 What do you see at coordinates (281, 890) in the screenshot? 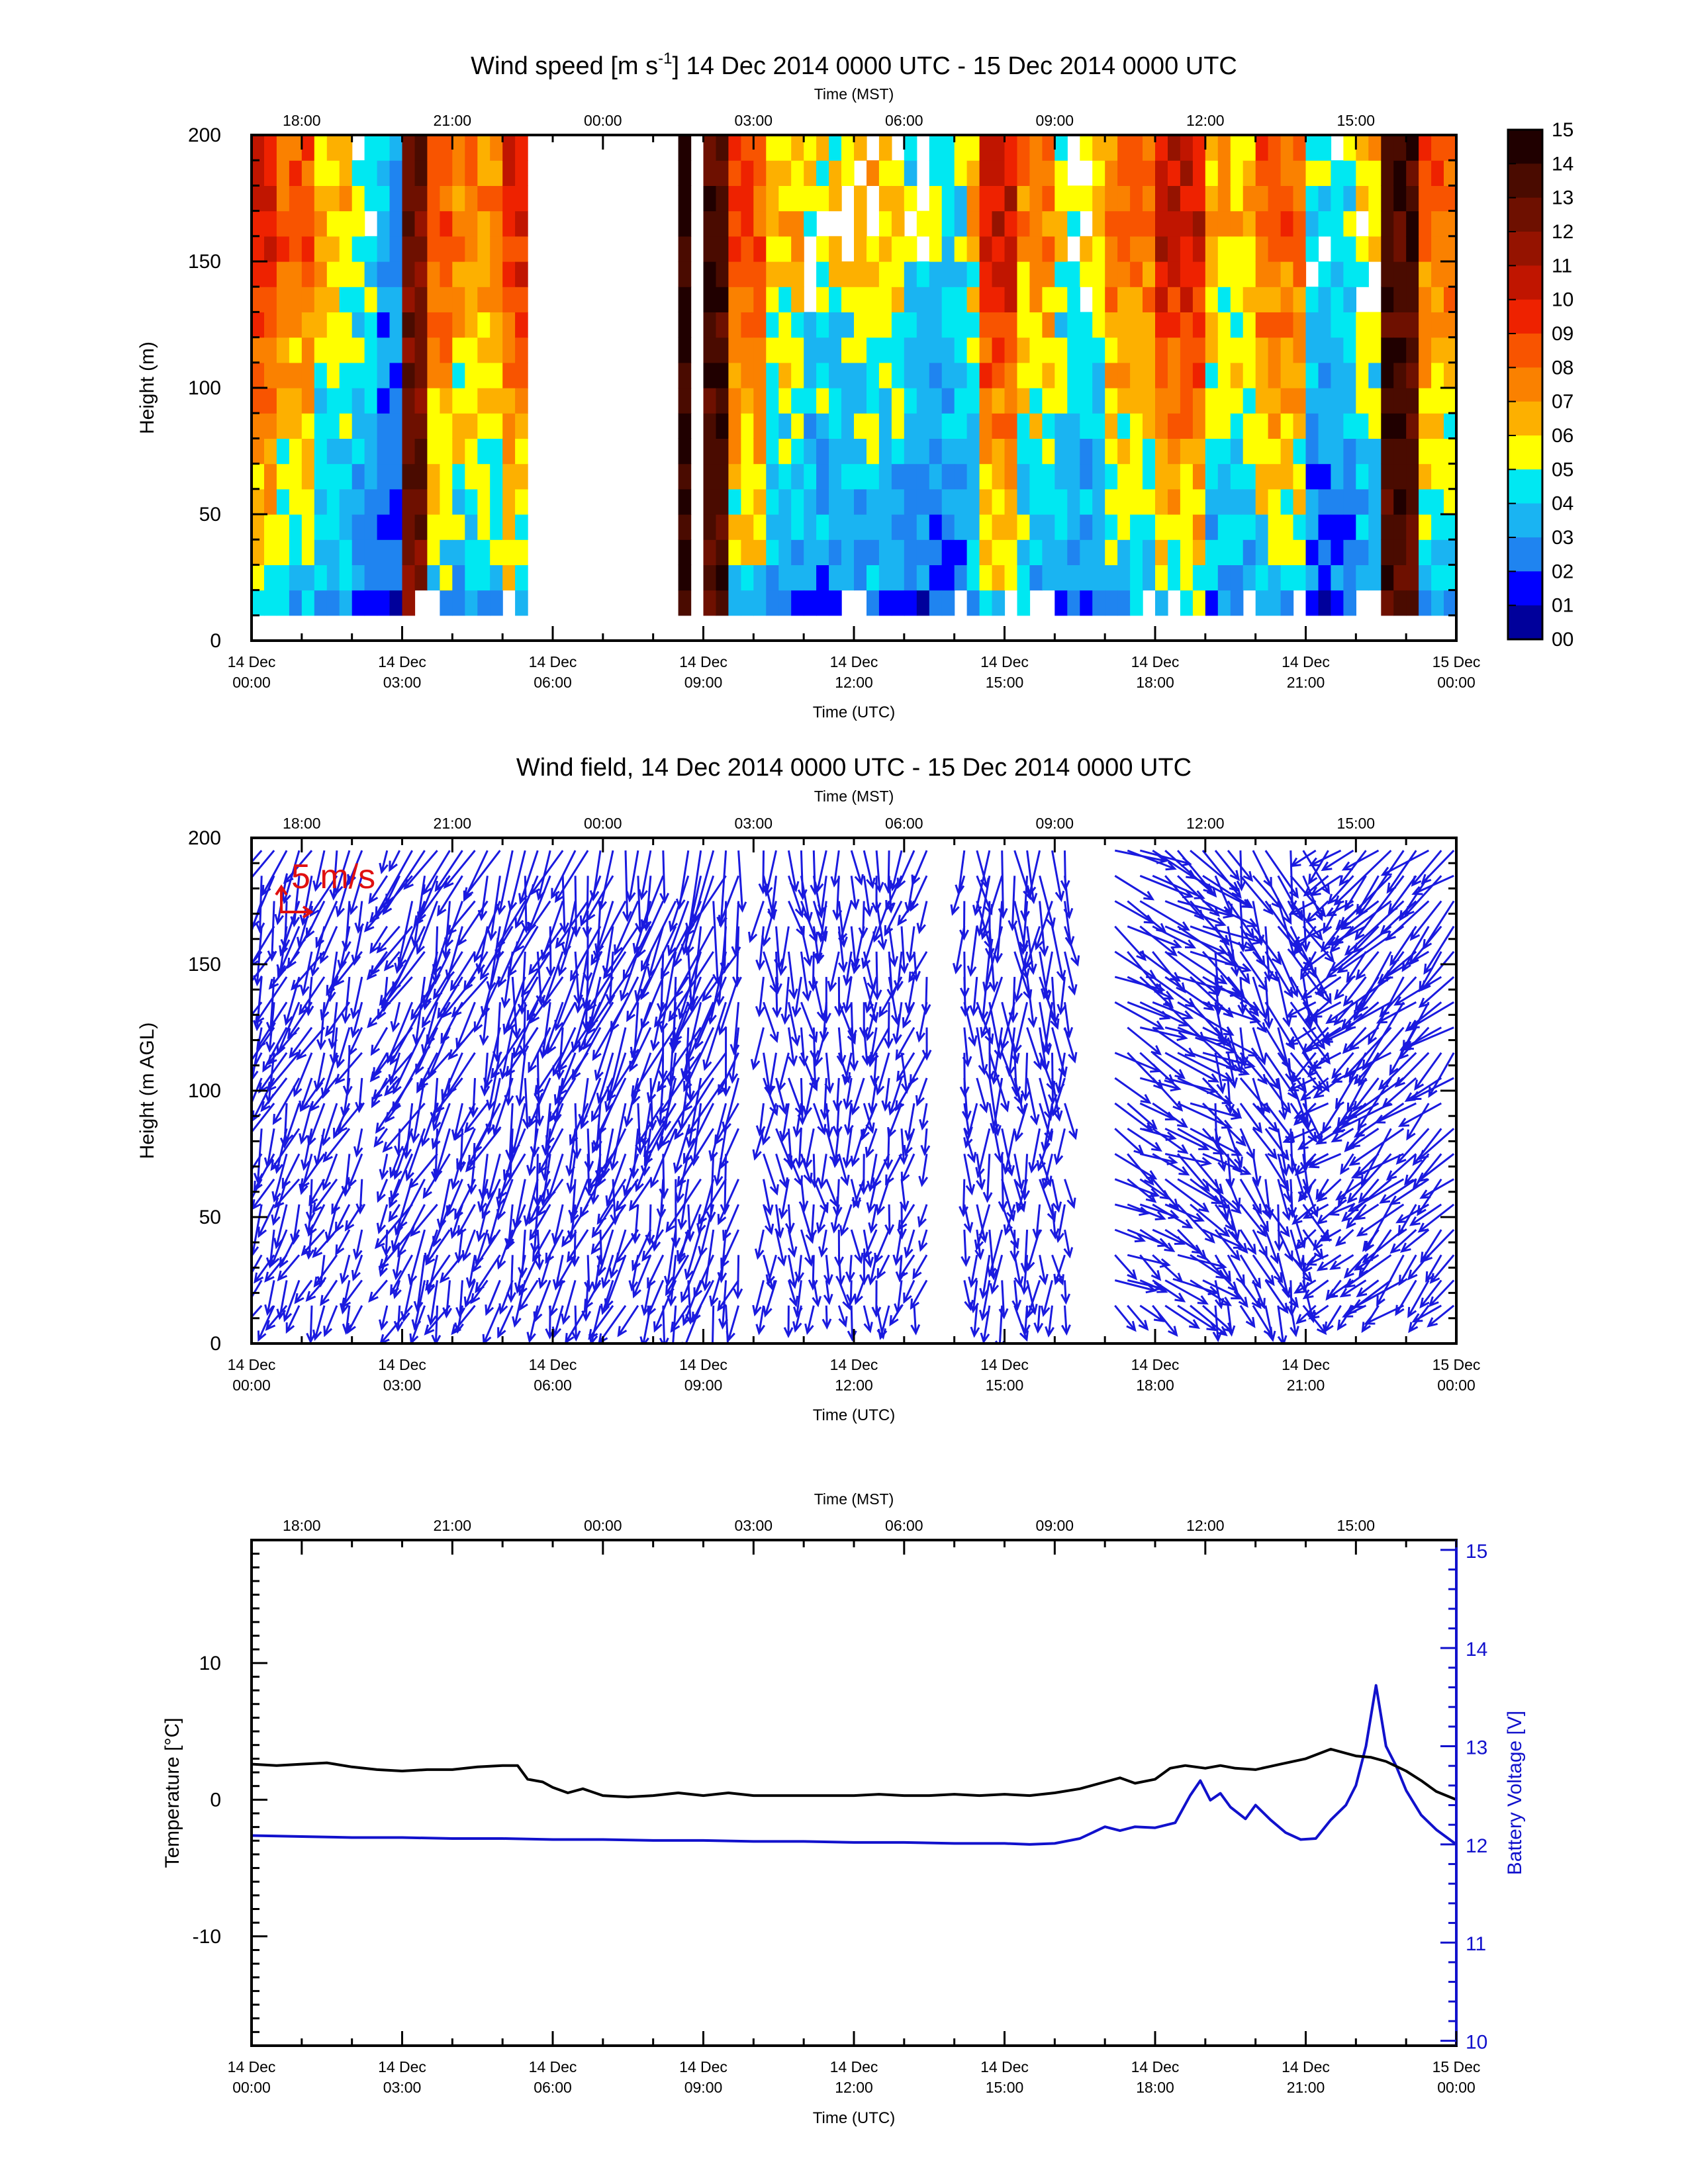
I see `reference-vector-head-up` at bounding box center [281, 890].